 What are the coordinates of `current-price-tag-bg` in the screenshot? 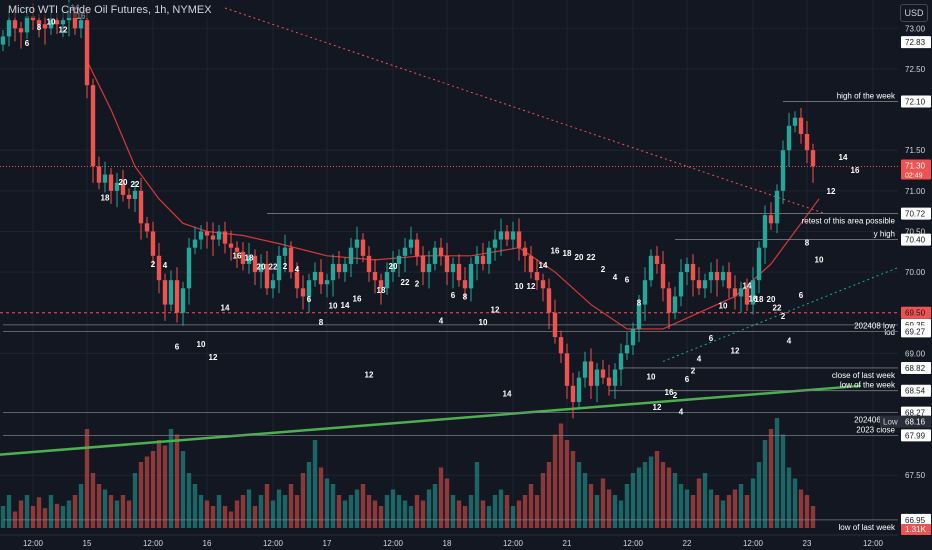 It's located at (916, 169).